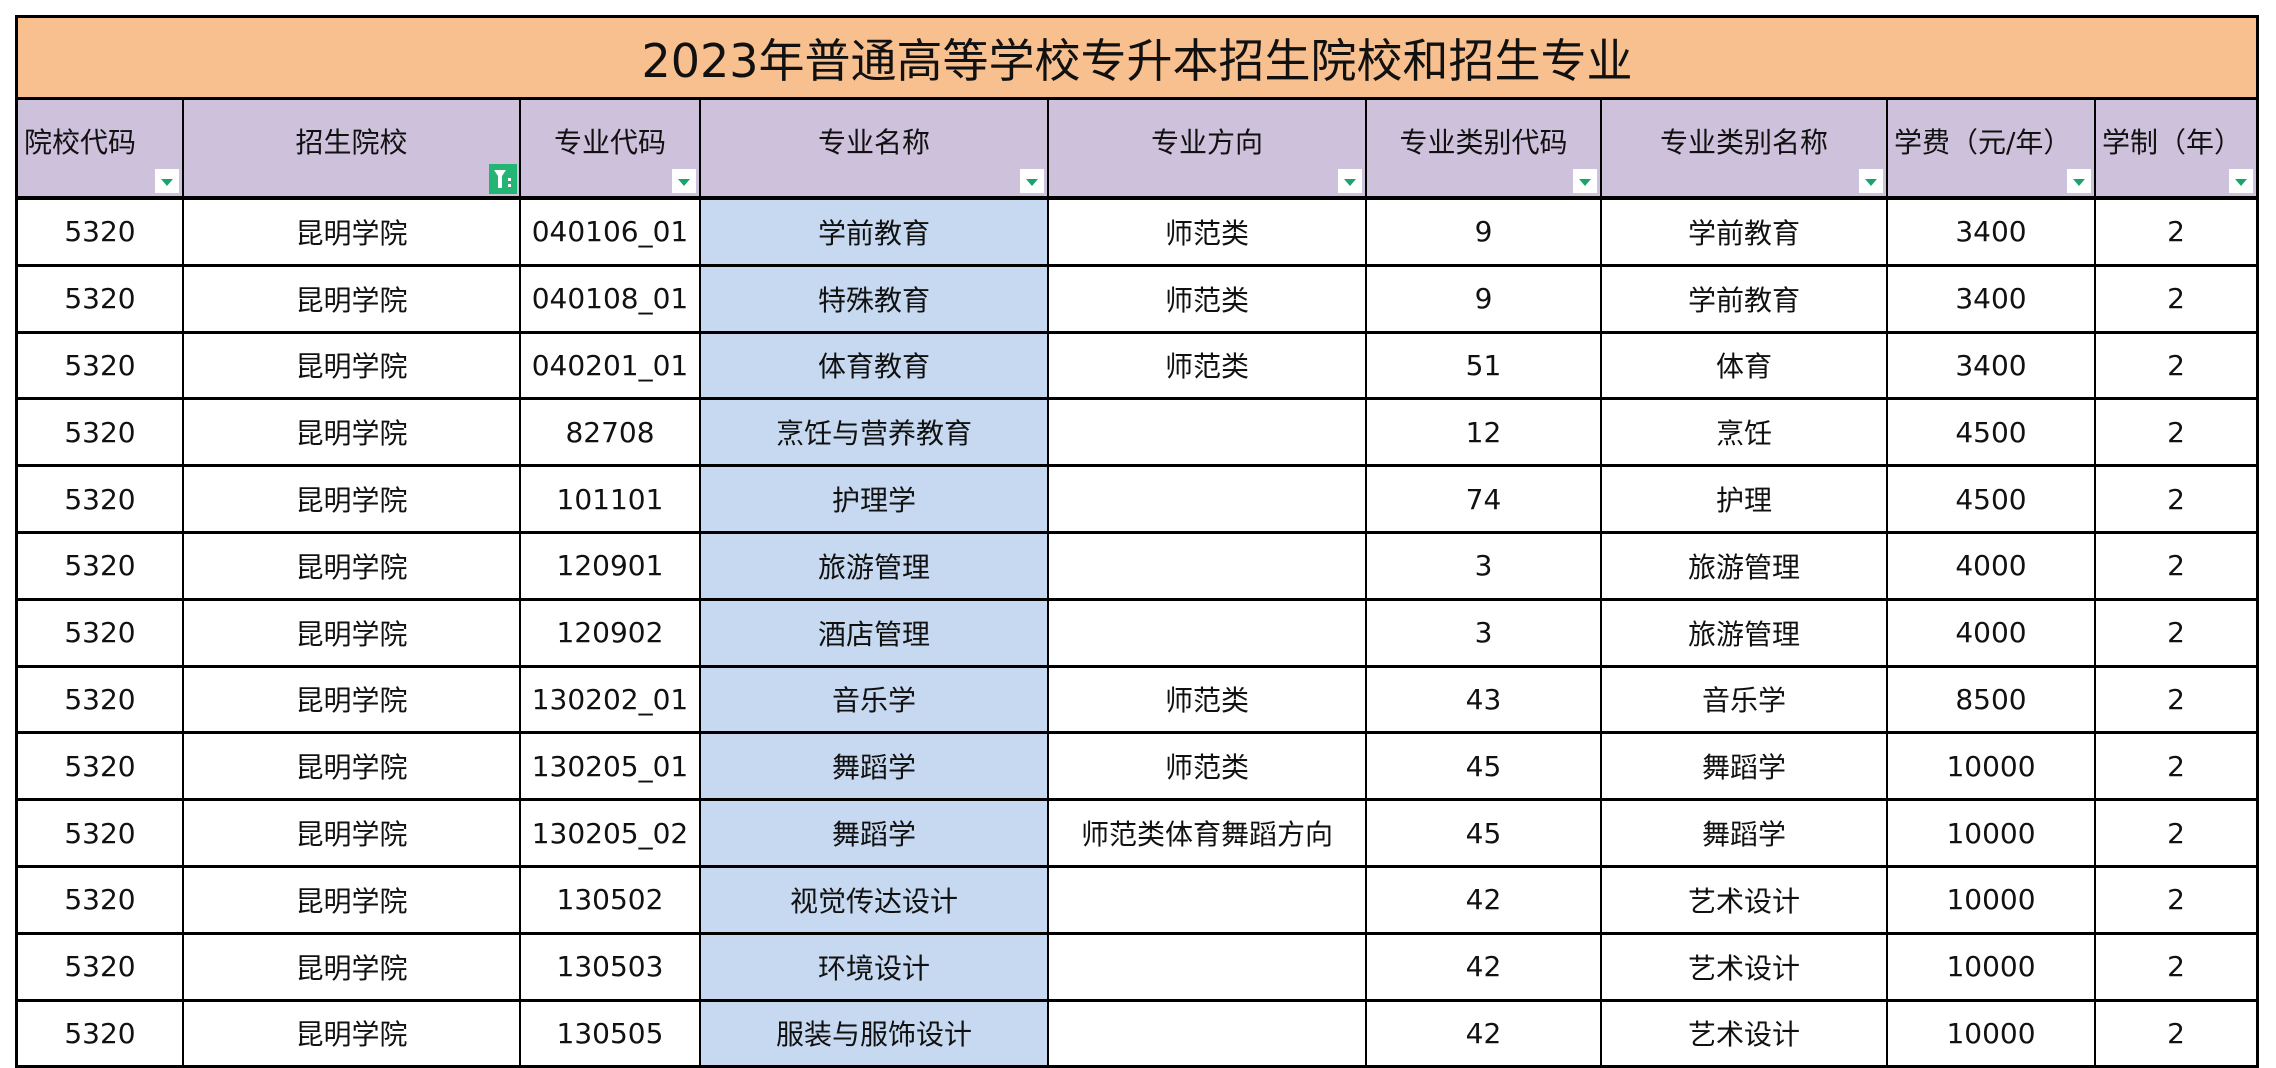 This screenshot has width=2276, height=1068. What do you see at coordinates (873, 698) in the screenshot?
I see `major-name-cell: 音乐学` at bounding box center [873, 698].